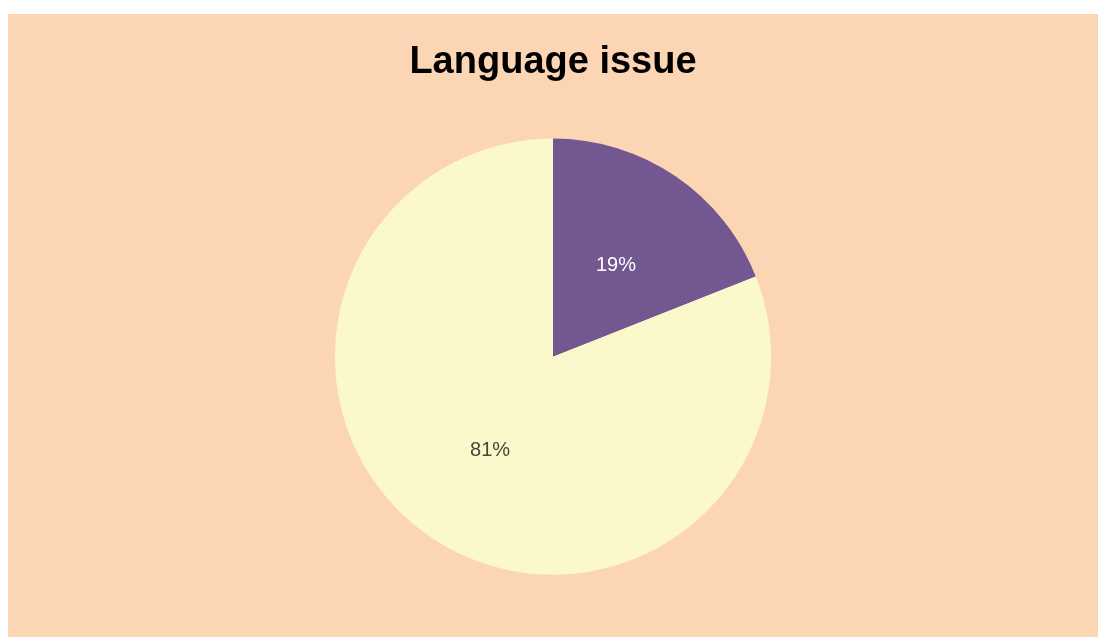 The width and height of the screenshot is (1102, 637). I want to click on chart-title: Language issue, so click(553, 60).